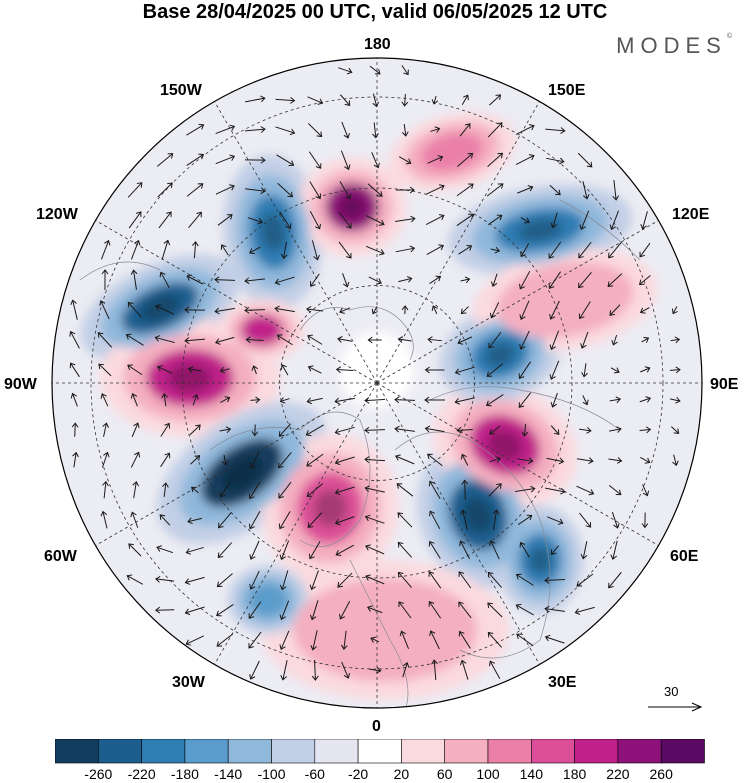 The image size is (750, 783). Describe the element at coordinates (181, 90) in the screenshot. I see `lon-label-150w: 150W` at that location.